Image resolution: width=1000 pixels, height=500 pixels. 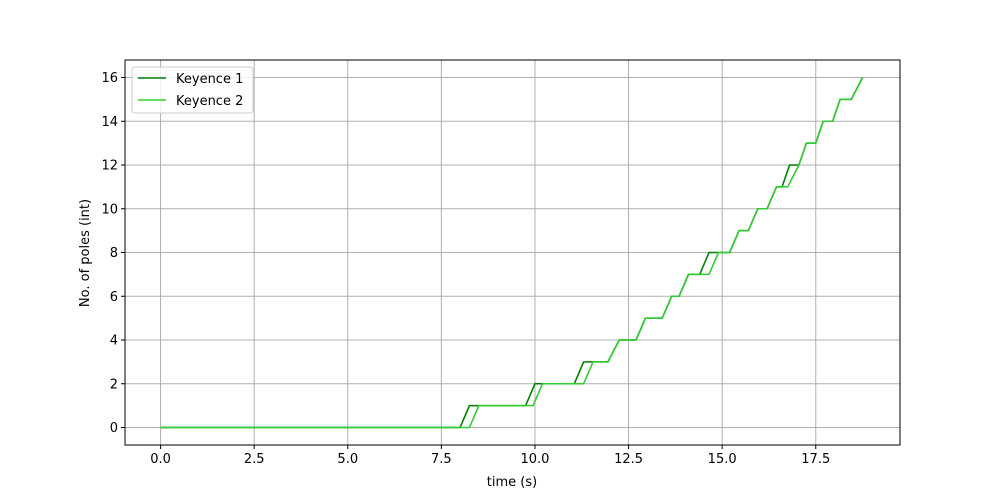 What do you see at coordinates (160, 459) in the screenshot?
I see `x-tick-label: 0.0` at bounding box center [160, 459].